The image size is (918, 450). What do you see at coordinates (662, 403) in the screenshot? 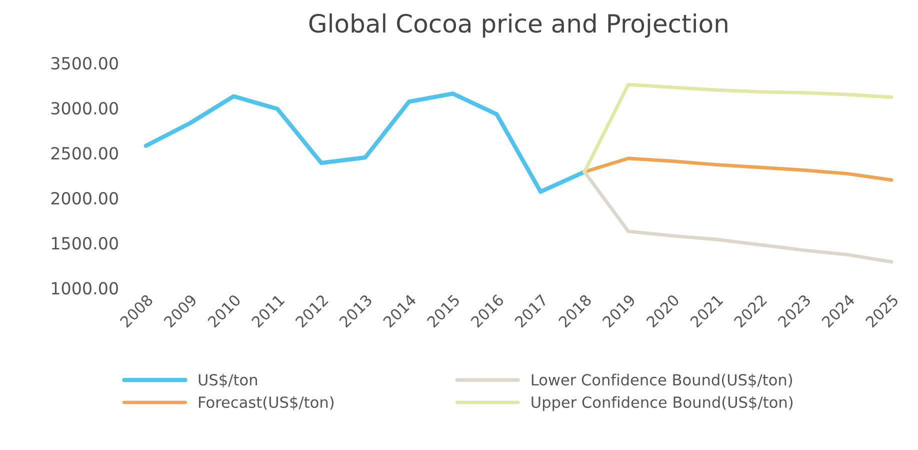
I see `legend-label: Upper Confidence Bound(US$/ton)` at bounding box center [662, 403].